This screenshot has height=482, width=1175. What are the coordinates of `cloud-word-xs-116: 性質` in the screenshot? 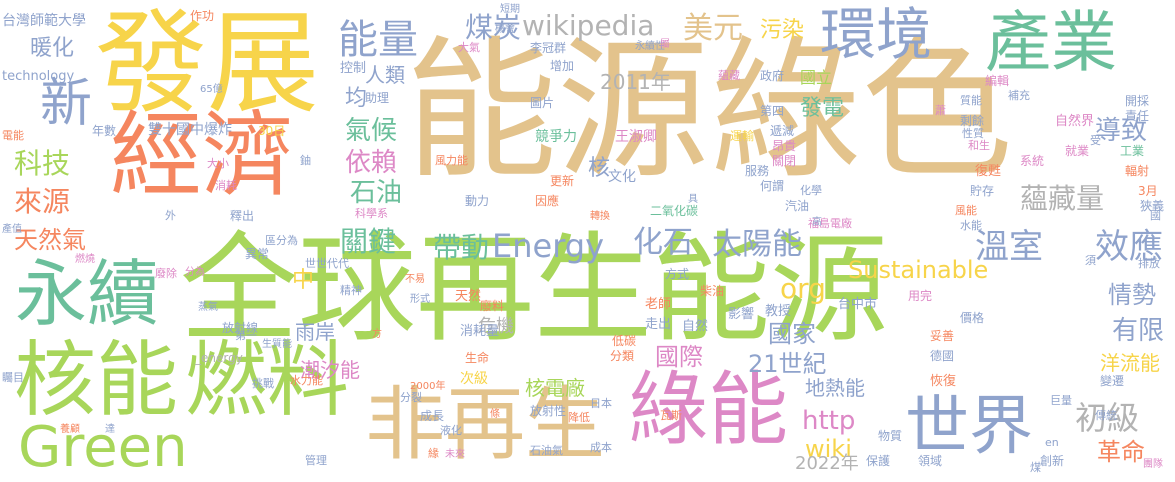 It's located at (973, 133).